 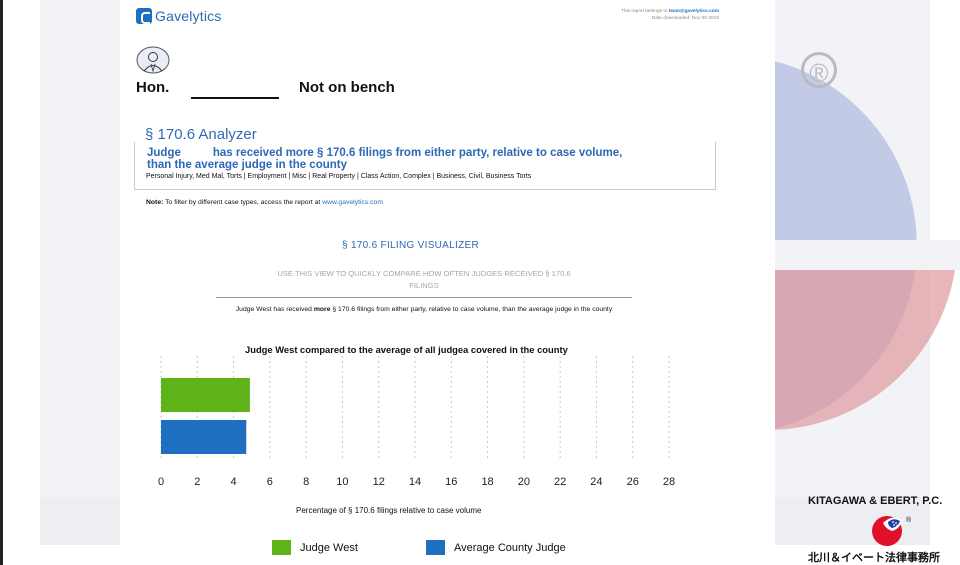 I want to click on analyzer-headline-line2: than the average judge in the county, so click(x=247, y=165).